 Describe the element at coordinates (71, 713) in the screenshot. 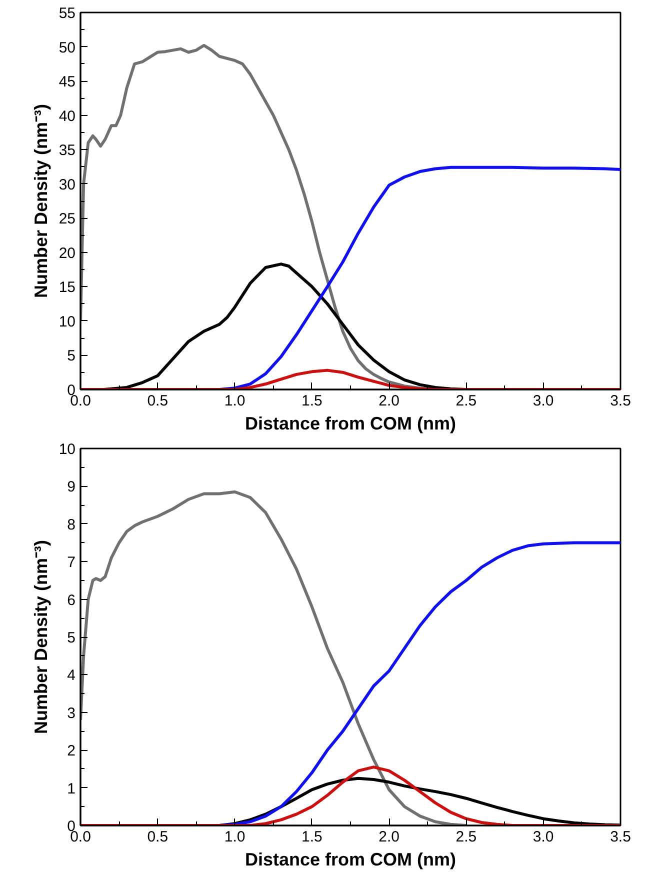

I see `y-tick-label: 3` at that location.